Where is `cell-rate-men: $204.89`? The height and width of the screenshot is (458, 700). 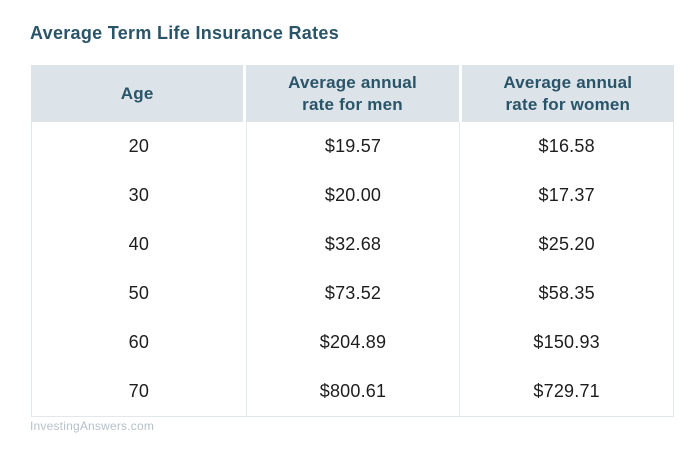
cell-rate-men: $204.89 is located at coordinates (352, 342).